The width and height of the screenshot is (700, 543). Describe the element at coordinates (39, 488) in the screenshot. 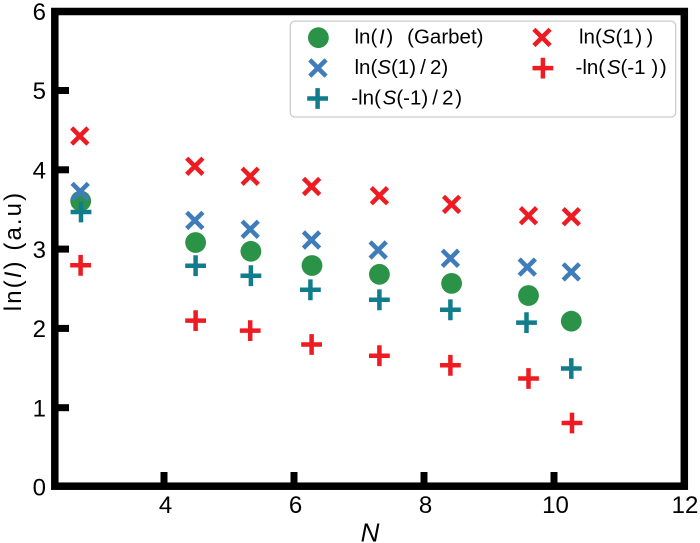

I see `svg-text: 0` at that location.